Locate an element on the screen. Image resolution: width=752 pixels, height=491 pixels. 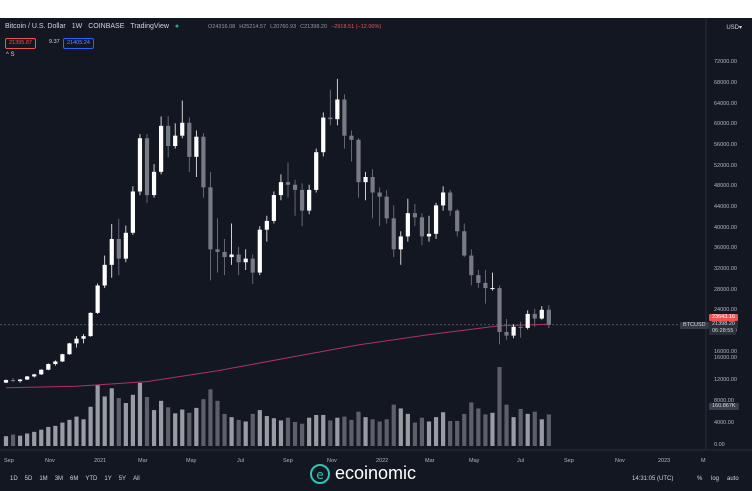
close-value: C21398.20 is located at coordinates (314, 27).